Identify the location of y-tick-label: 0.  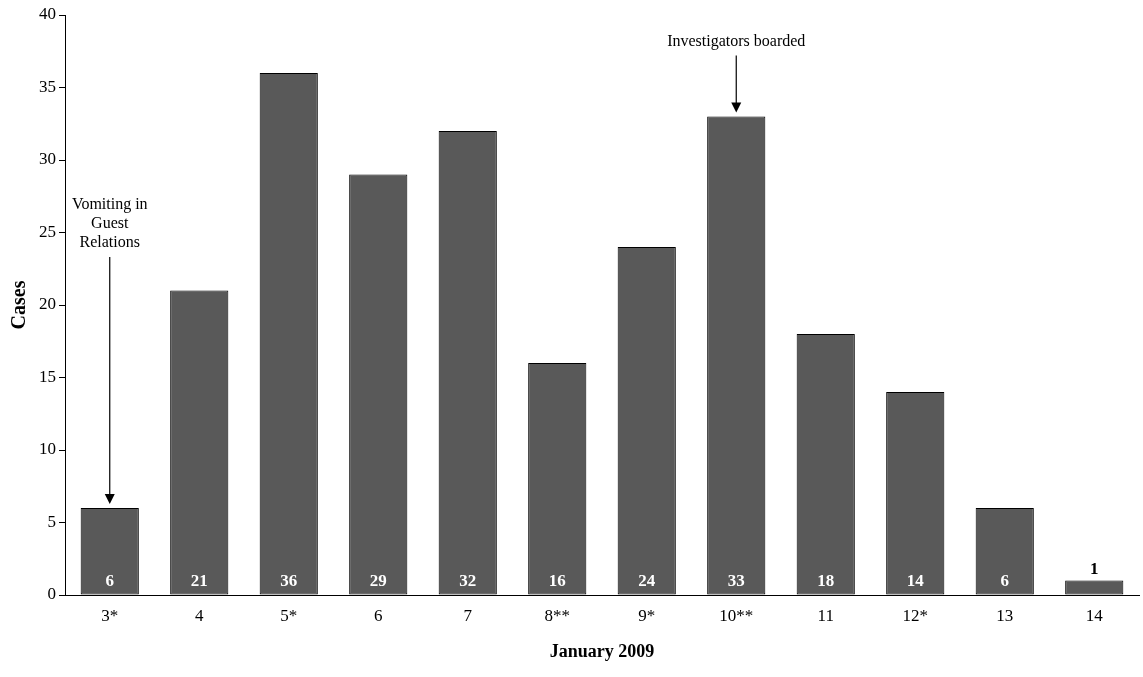
(51, 594).